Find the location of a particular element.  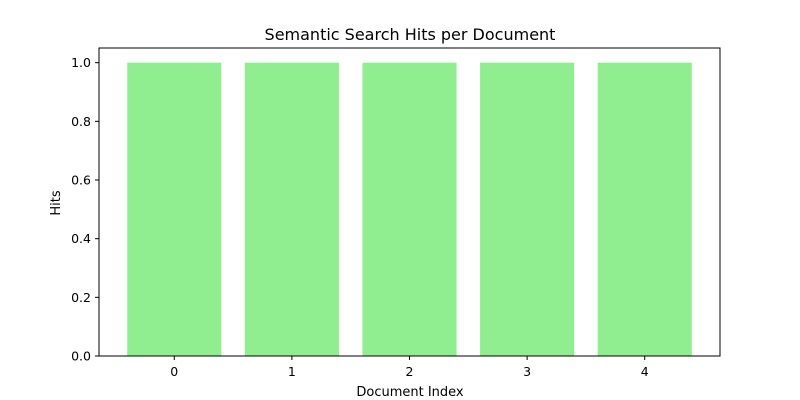

chart-title: Semantic Search Hits per Document is located at coordinates (410, 34).